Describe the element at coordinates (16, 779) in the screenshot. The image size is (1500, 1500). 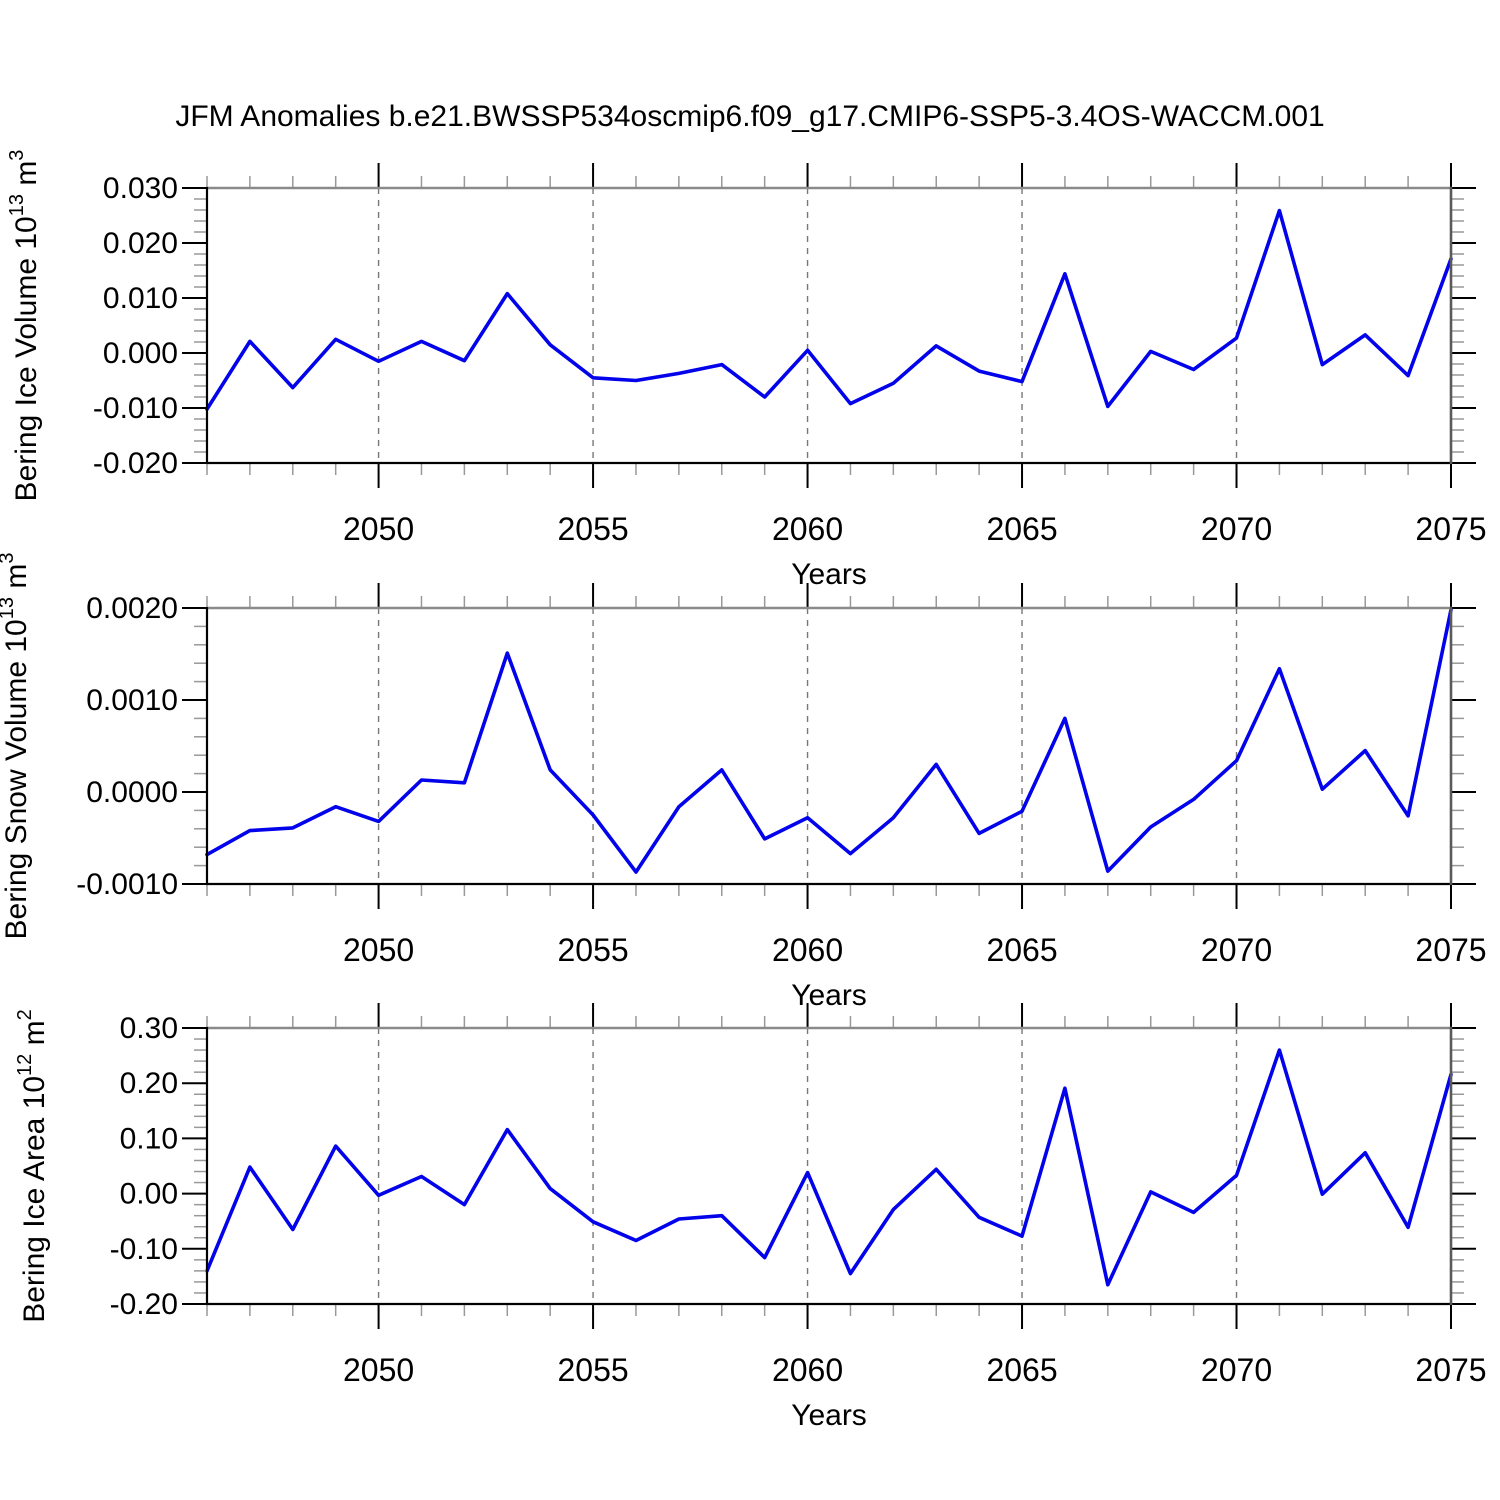
I see `y-axis-title-part: Bering Snow Volume 10` at that location.